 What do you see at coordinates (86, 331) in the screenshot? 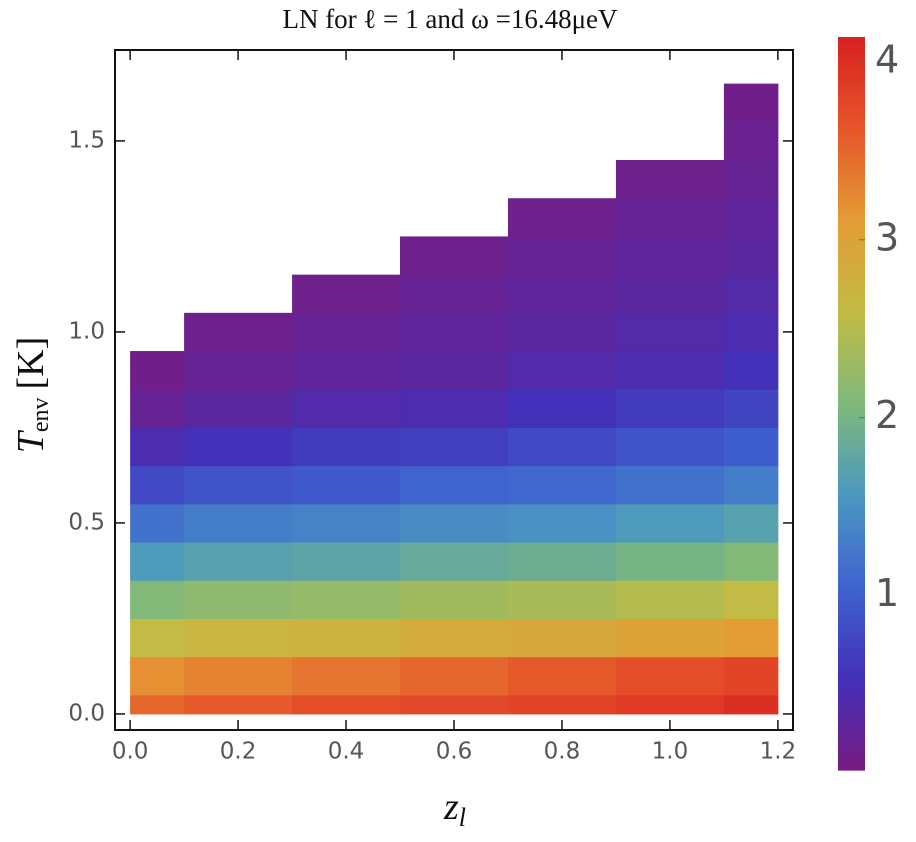
I see `y-tick-label: 1.0` at bounding box center [86, 331].